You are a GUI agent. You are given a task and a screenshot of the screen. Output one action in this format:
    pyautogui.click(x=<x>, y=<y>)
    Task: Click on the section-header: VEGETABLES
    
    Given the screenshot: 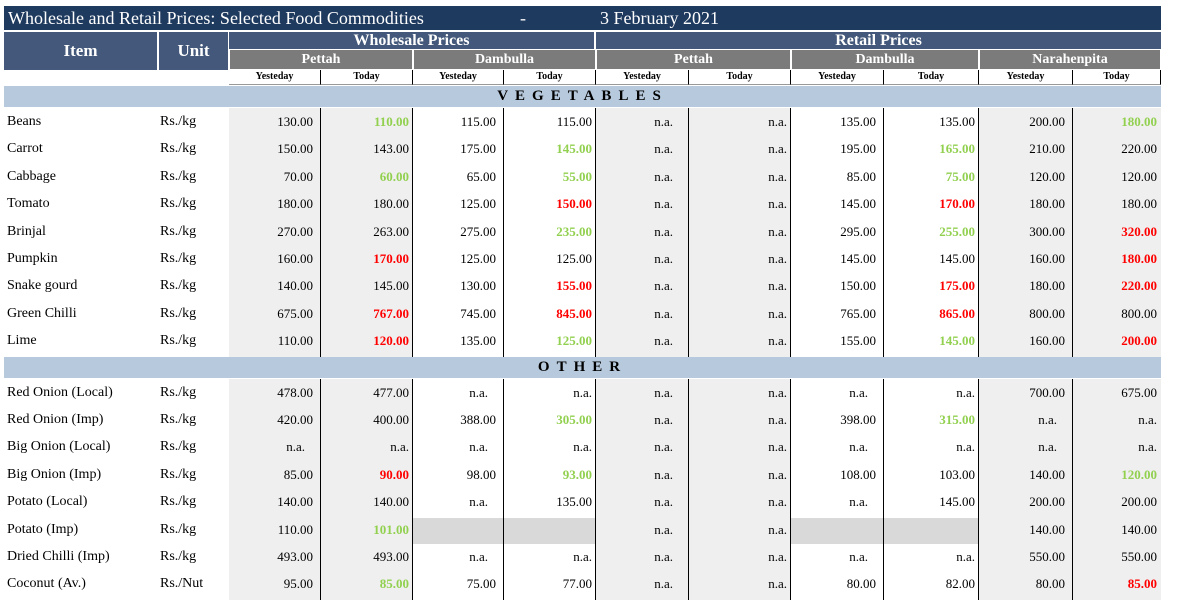 What is the action you would take?
    pyautogui.click(x=582, y=96)
    